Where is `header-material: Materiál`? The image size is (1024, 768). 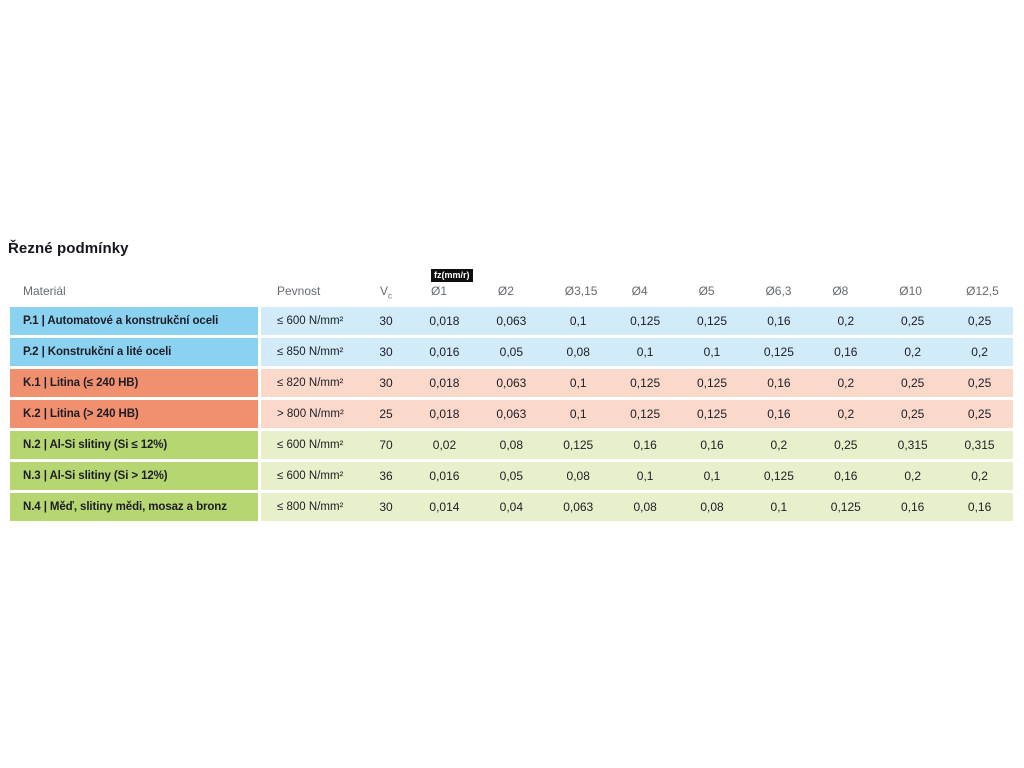 header-material: Materiál is located at coordinates (44, 291).